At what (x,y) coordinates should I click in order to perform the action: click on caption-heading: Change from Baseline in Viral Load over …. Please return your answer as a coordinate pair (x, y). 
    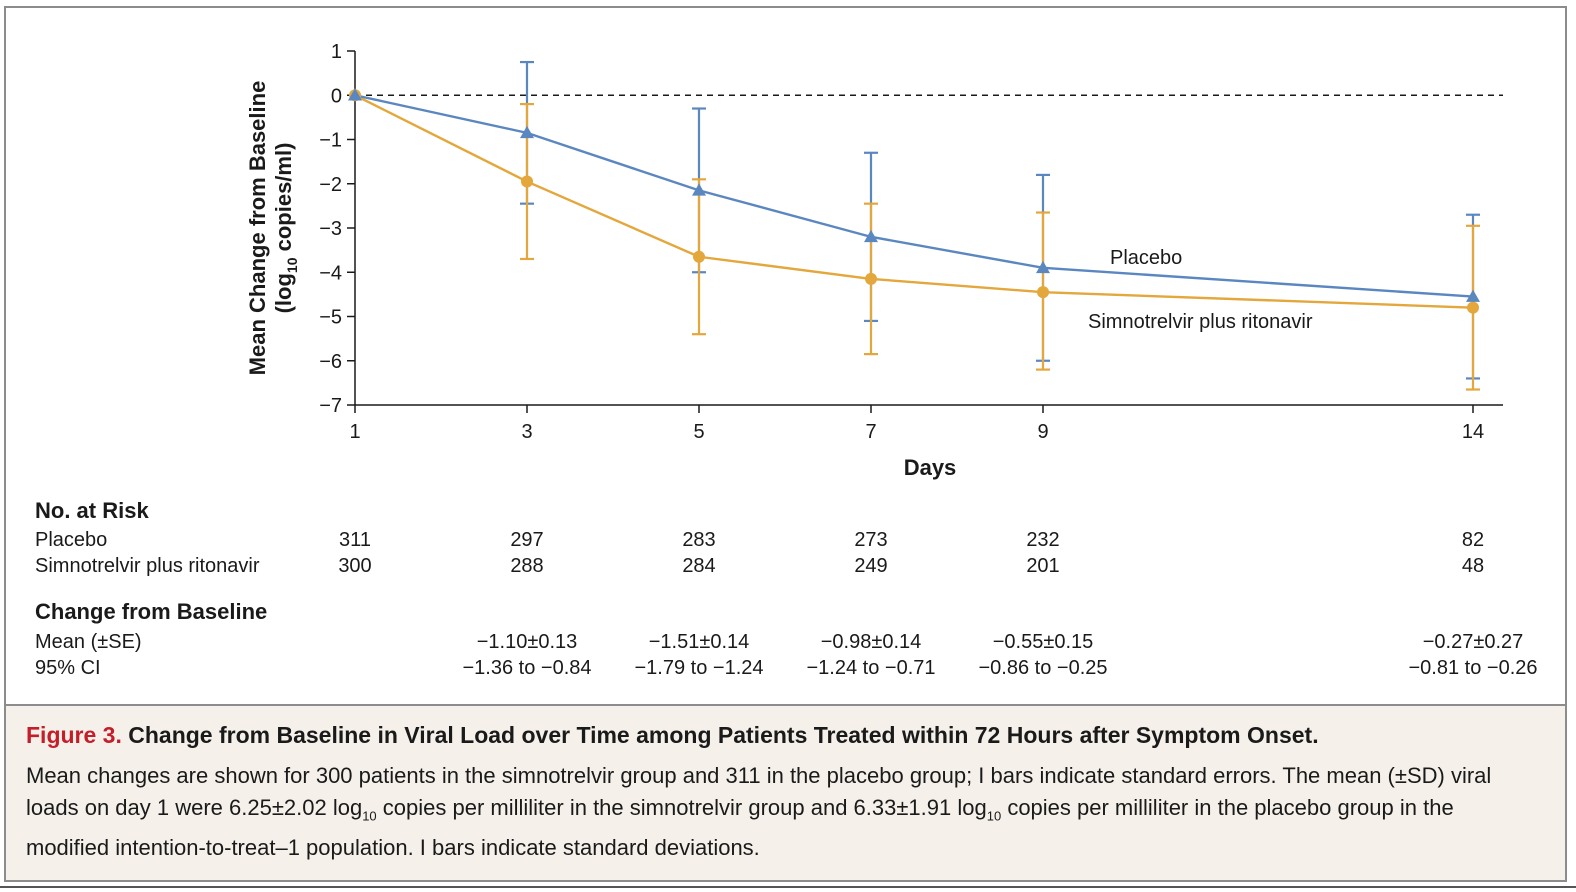
    Looking at the image, I should click on (720, 735).